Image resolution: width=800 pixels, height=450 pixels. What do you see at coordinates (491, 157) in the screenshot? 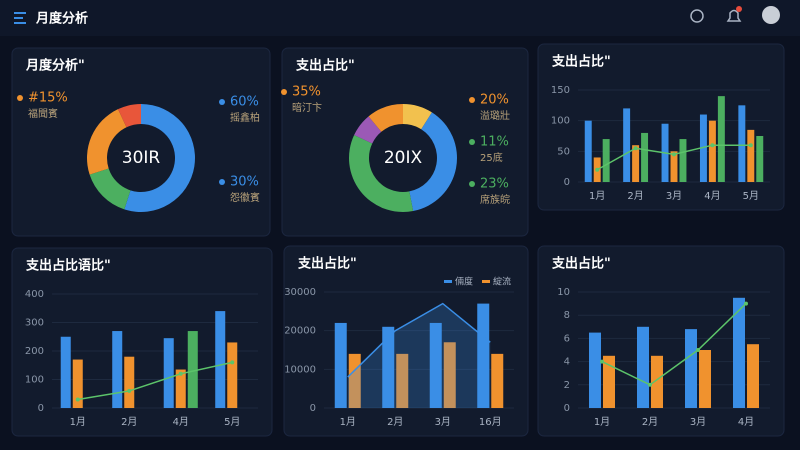
I see `annotation-label: 25底` at bounding box center [491, 157].